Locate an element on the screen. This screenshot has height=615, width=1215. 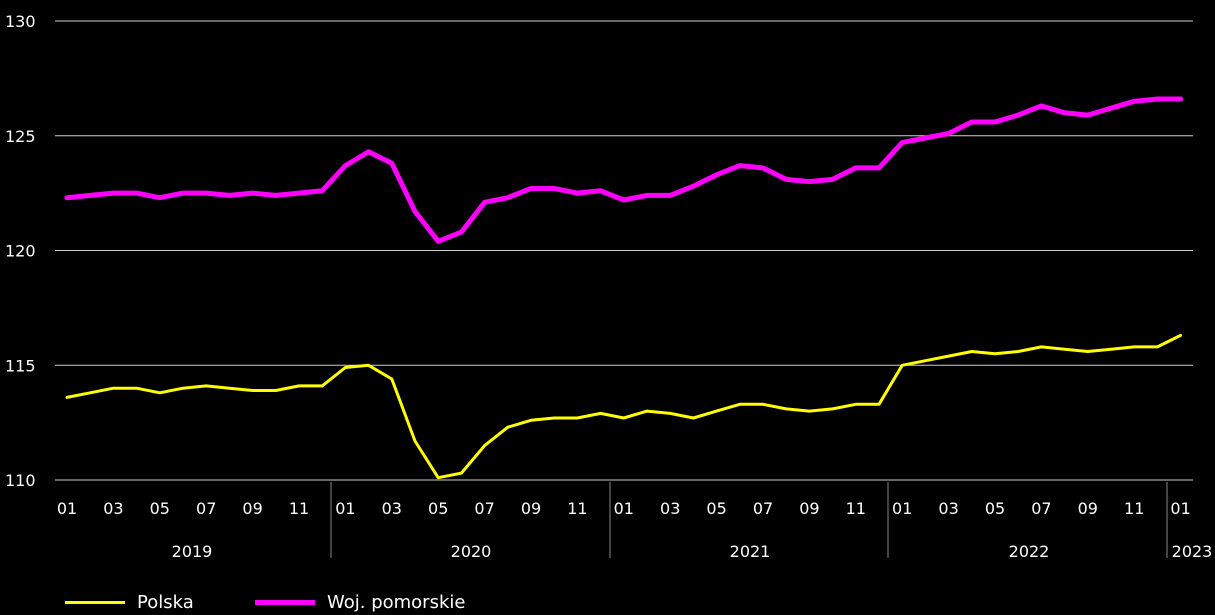
y-tick-label: 130 is located at coordinates (20, 21).